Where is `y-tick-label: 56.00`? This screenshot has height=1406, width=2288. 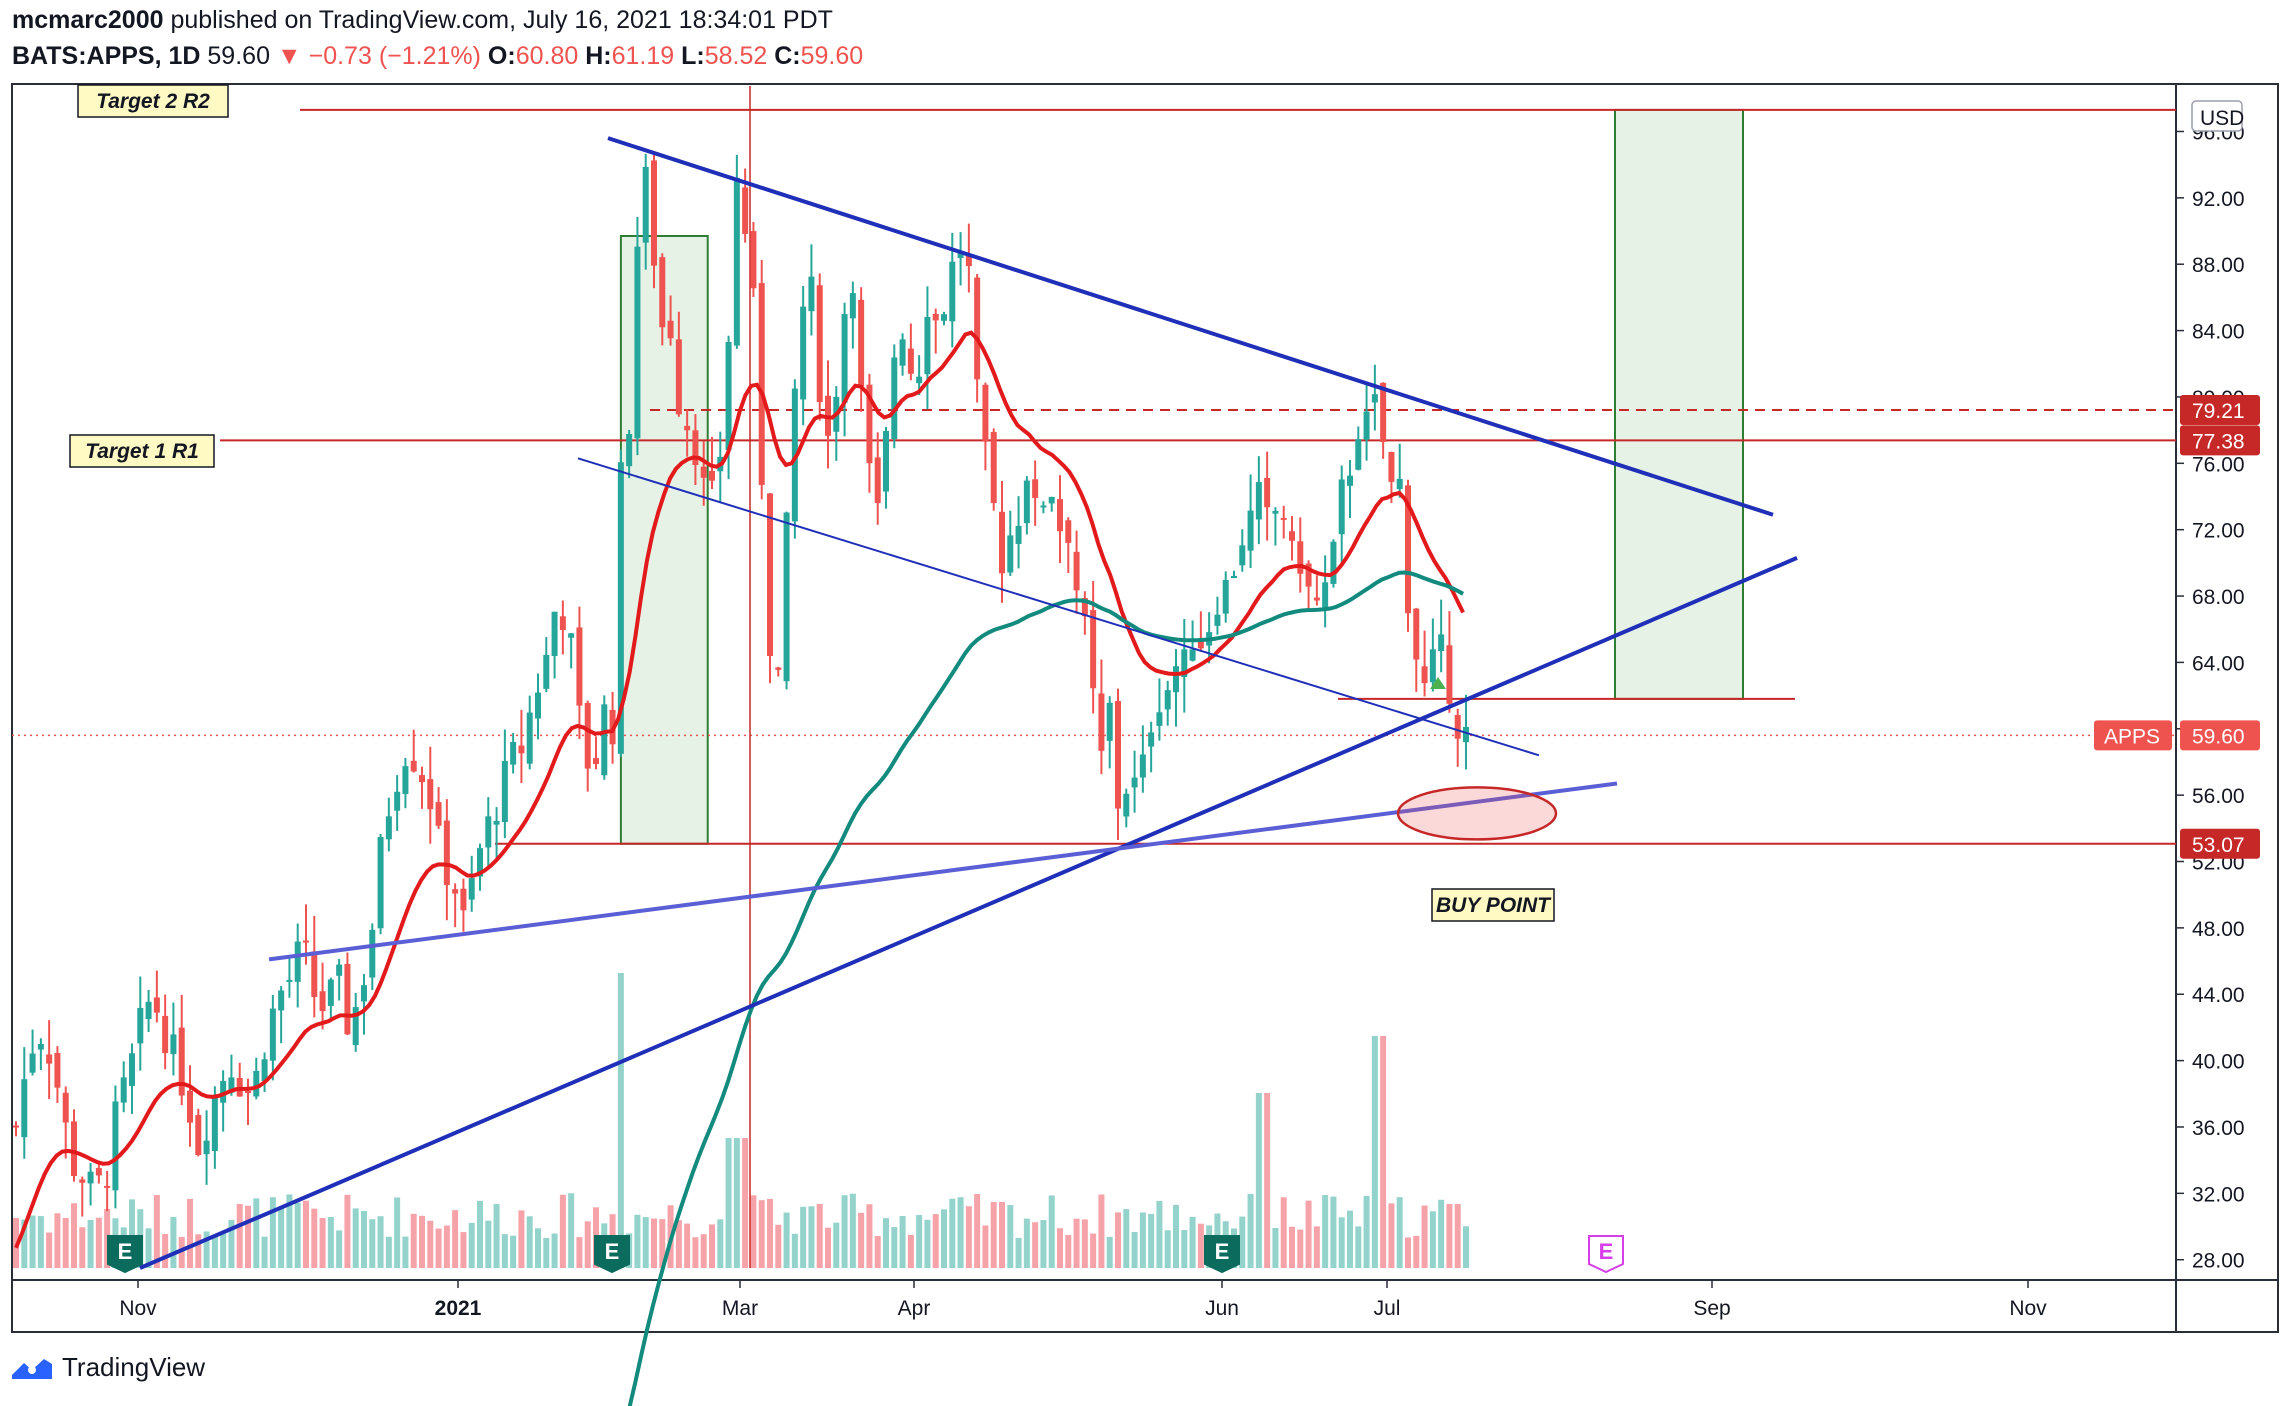 y-tick-label: 56.00 is located at coordinates (2218, 796).